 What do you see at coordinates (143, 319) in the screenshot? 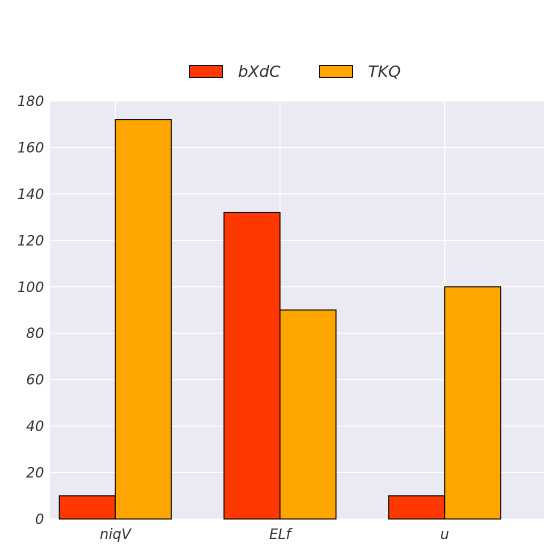
I see `bar-TKQ-niqV` at bounding box center [143, 319].